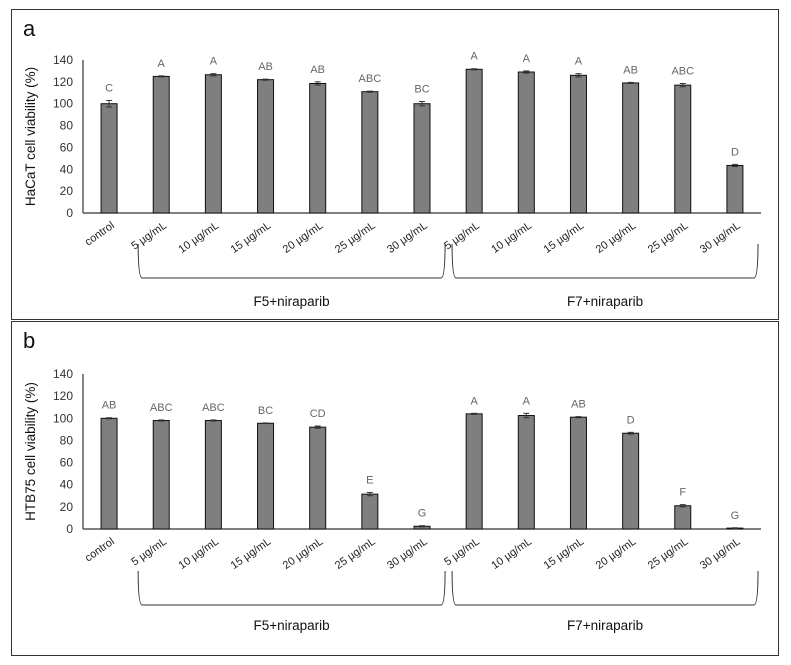 Image resolution: width=791 pixels, height=665 pixels. I want to click on panel-label-a: a, so click(29, 28).